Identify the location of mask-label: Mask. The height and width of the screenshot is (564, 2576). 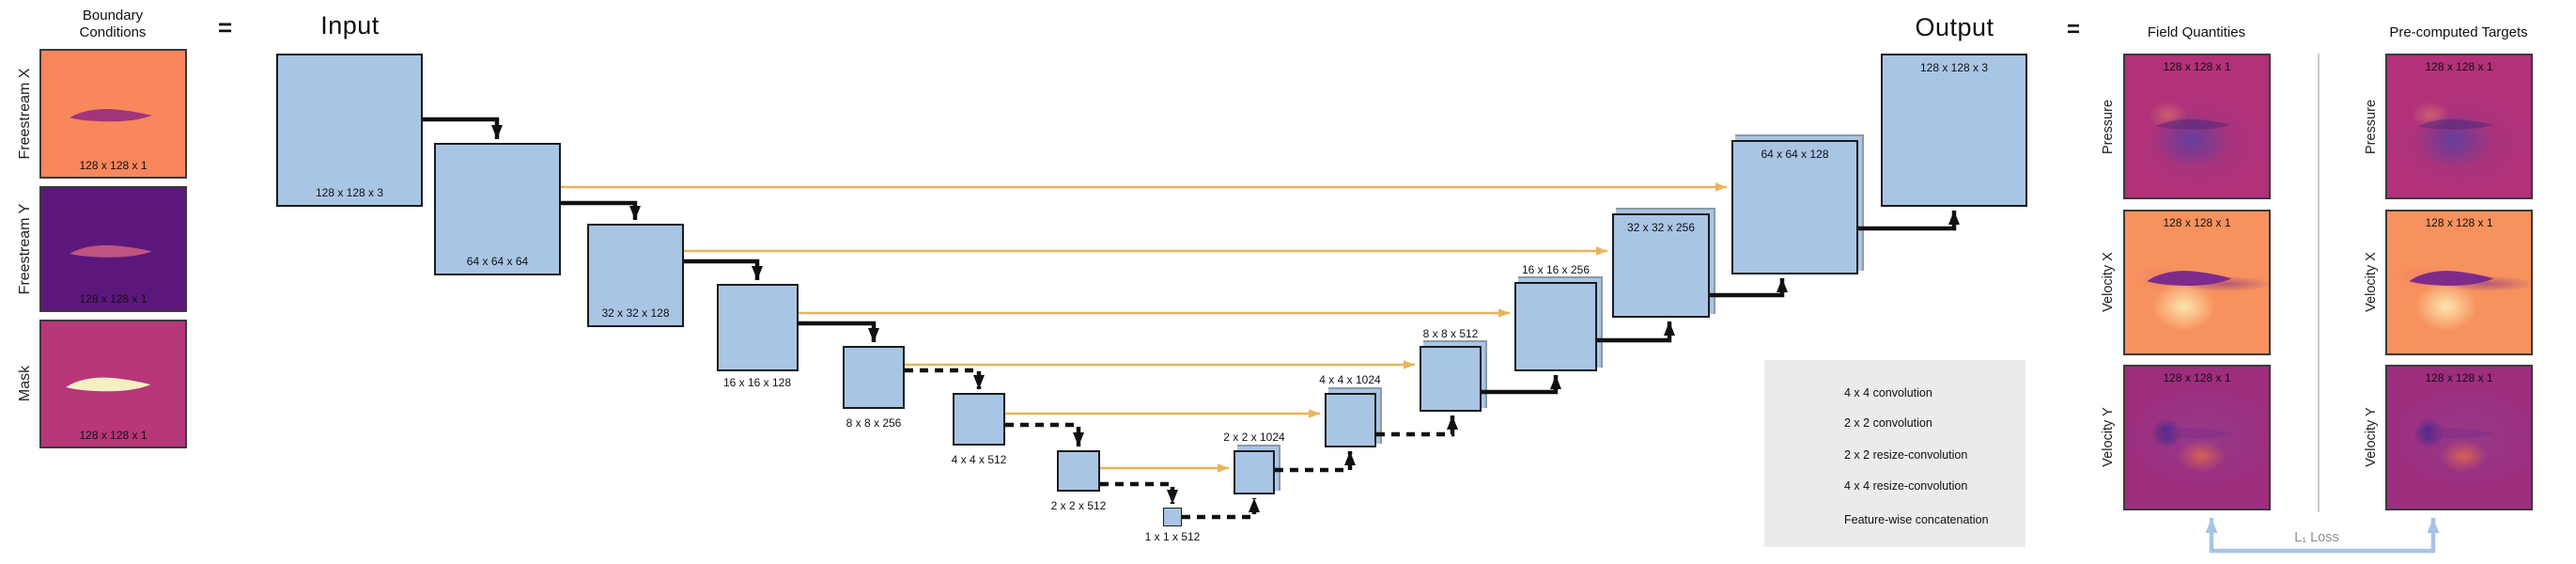
(25, 383).